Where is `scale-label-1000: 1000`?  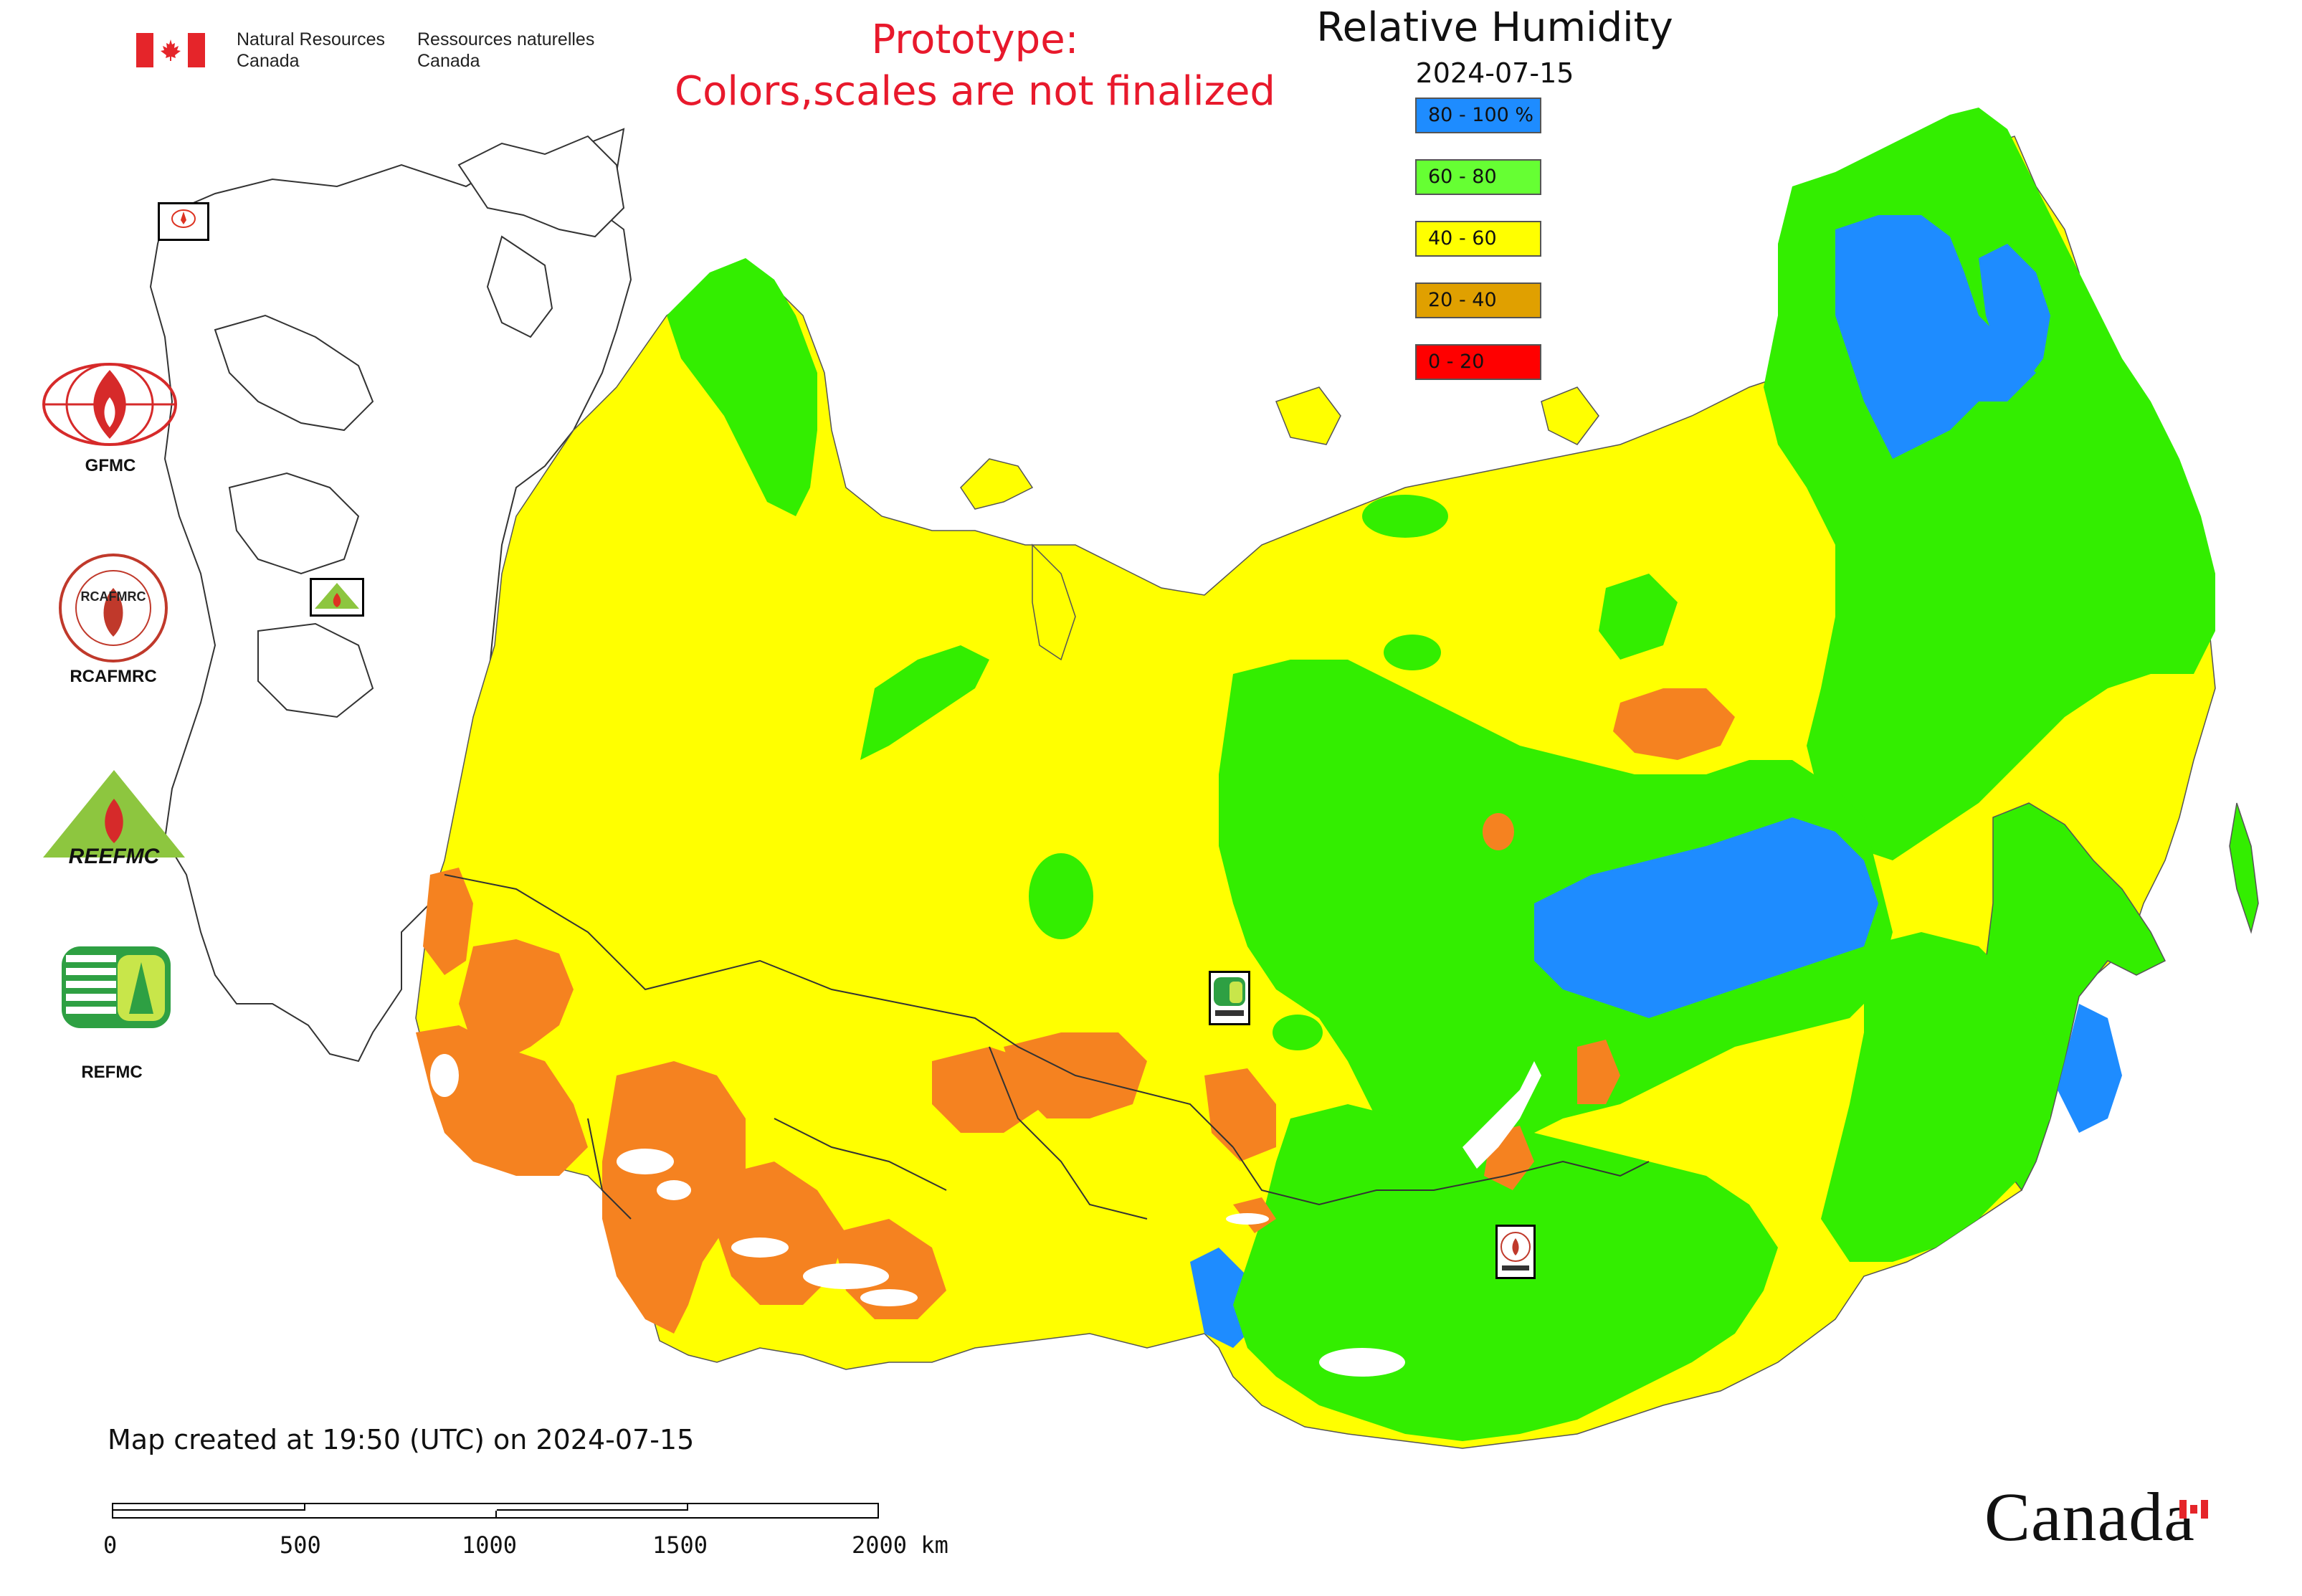 scale-label-1000: 1000 is located at coordinates (490, 1545).